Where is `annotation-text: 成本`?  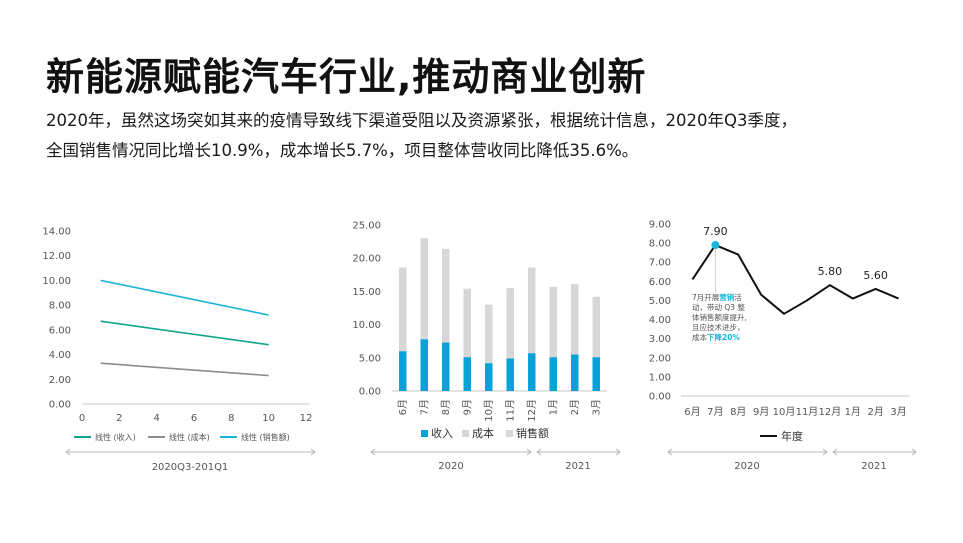
annotation-text: 成本 is located at coordinates (699, 337).